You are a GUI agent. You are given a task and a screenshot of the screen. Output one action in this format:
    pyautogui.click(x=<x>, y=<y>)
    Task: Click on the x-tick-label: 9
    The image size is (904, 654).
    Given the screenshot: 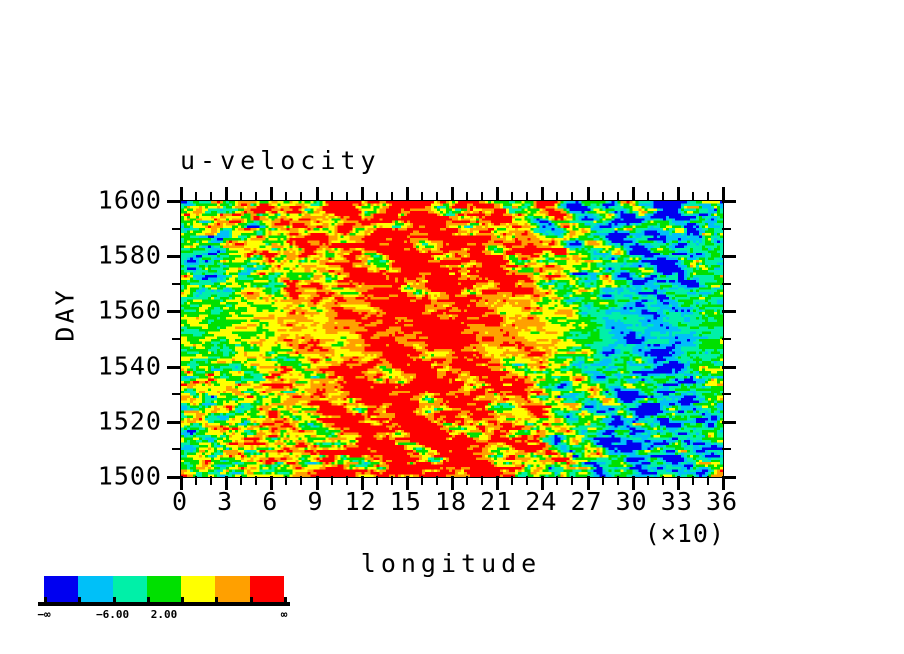 What is the action you would take?
    pyautogui.click(x=315, y=501)
    